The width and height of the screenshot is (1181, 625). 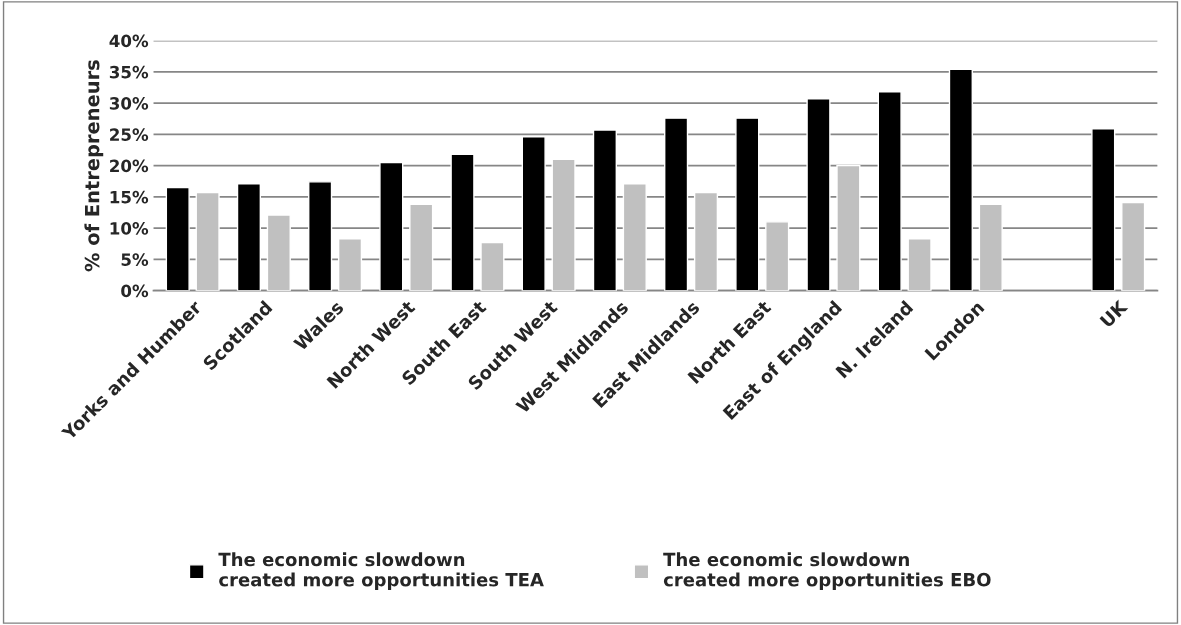 What do you see at coordinates (1114, 313) in the screenshot?
I see `x-tick-label: UK` at bounding box center [1114, 313].